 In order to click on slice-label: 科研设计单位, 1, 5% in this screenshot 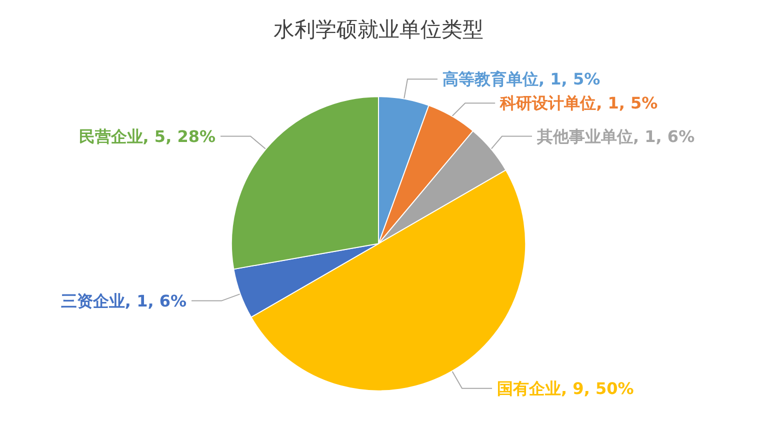, I will do `click(578, 103)`.